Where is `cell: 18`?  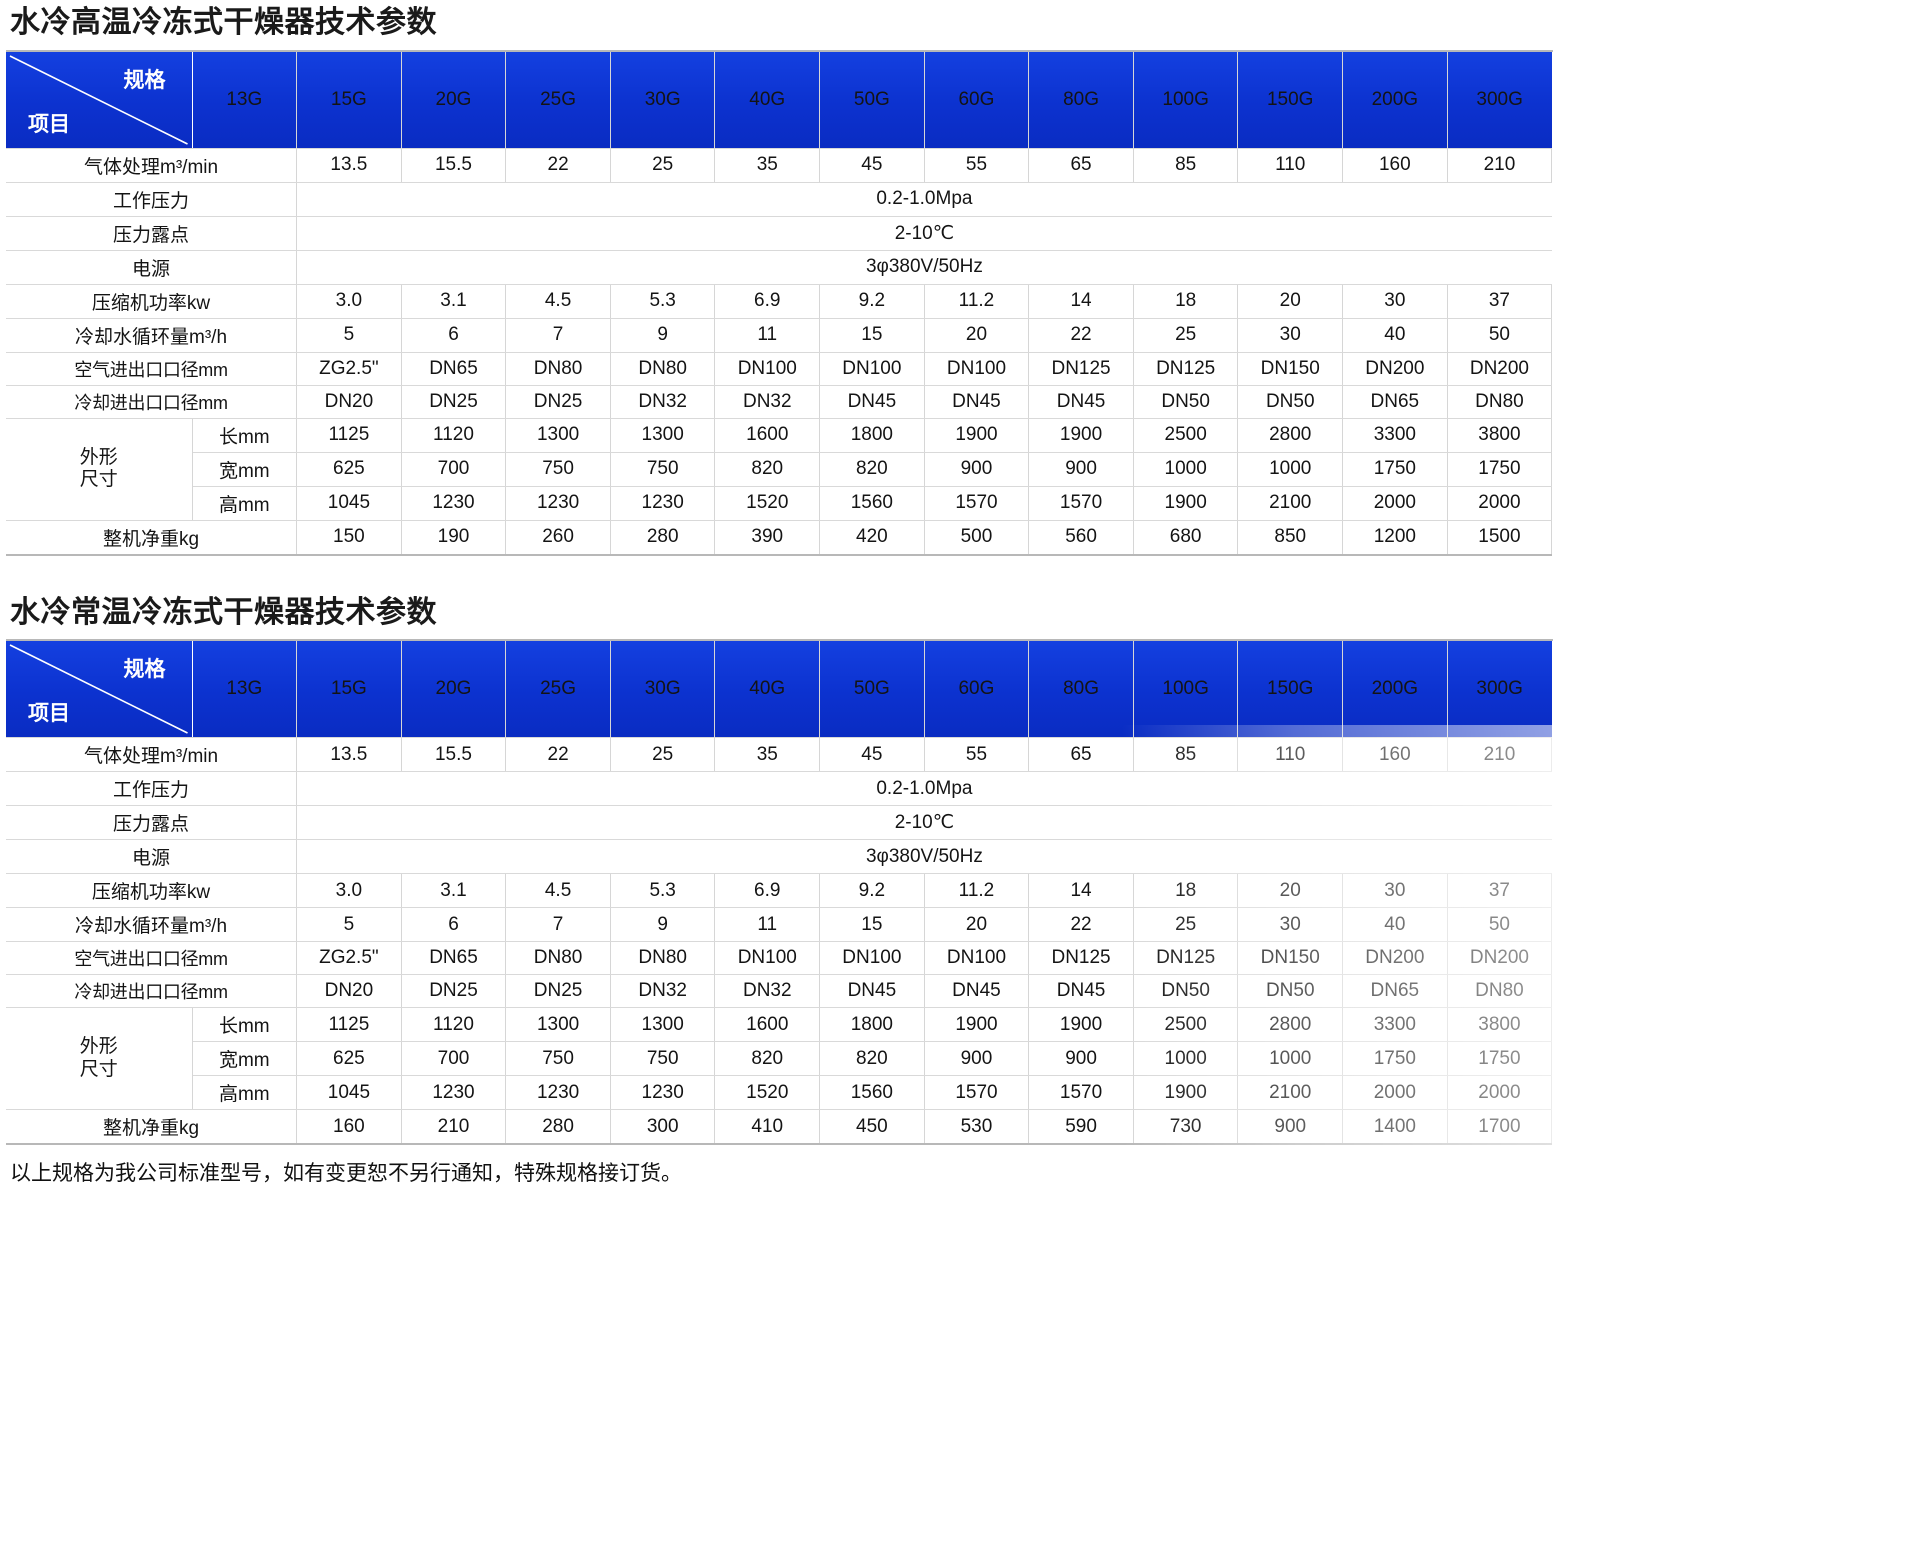 cell: 18 is located at coordinates (1186, 301).